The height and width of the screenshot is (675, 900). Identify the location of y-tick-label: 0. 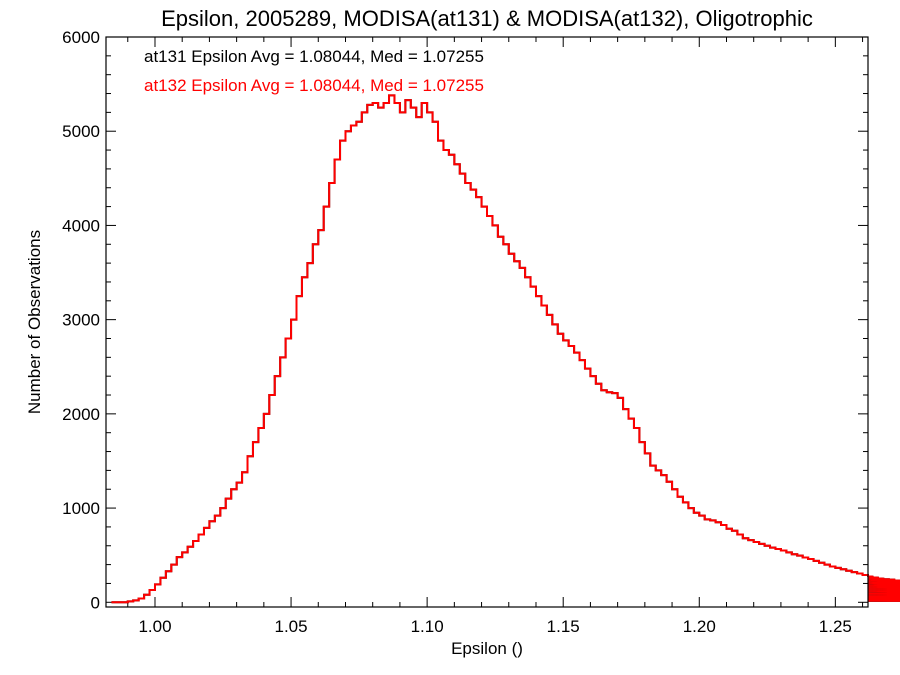
(95, 602).